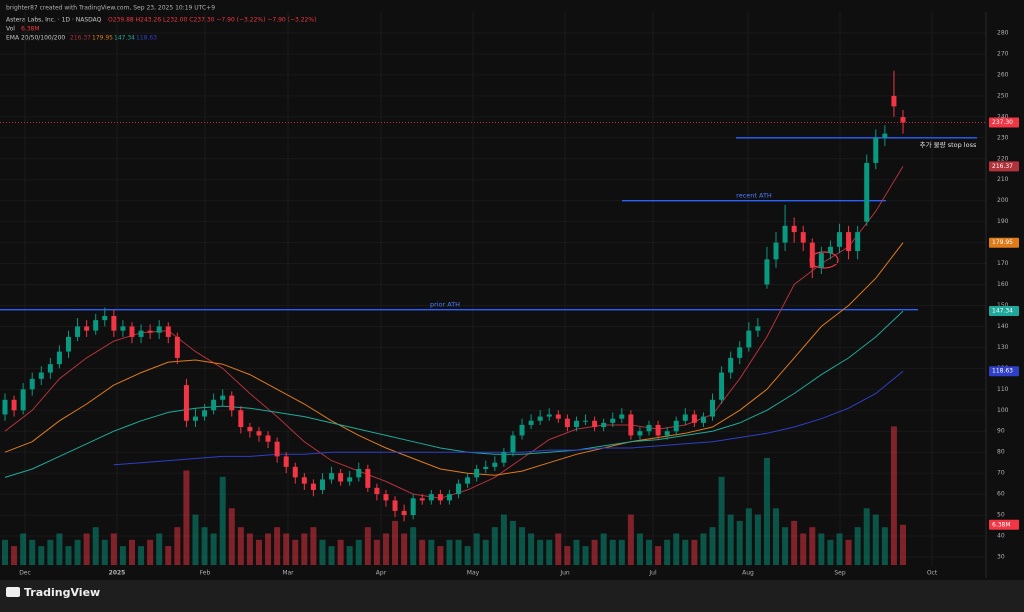 This screenshot has width=1024, height=612. I want to click on close-tag-bg, so click(1004, 122).